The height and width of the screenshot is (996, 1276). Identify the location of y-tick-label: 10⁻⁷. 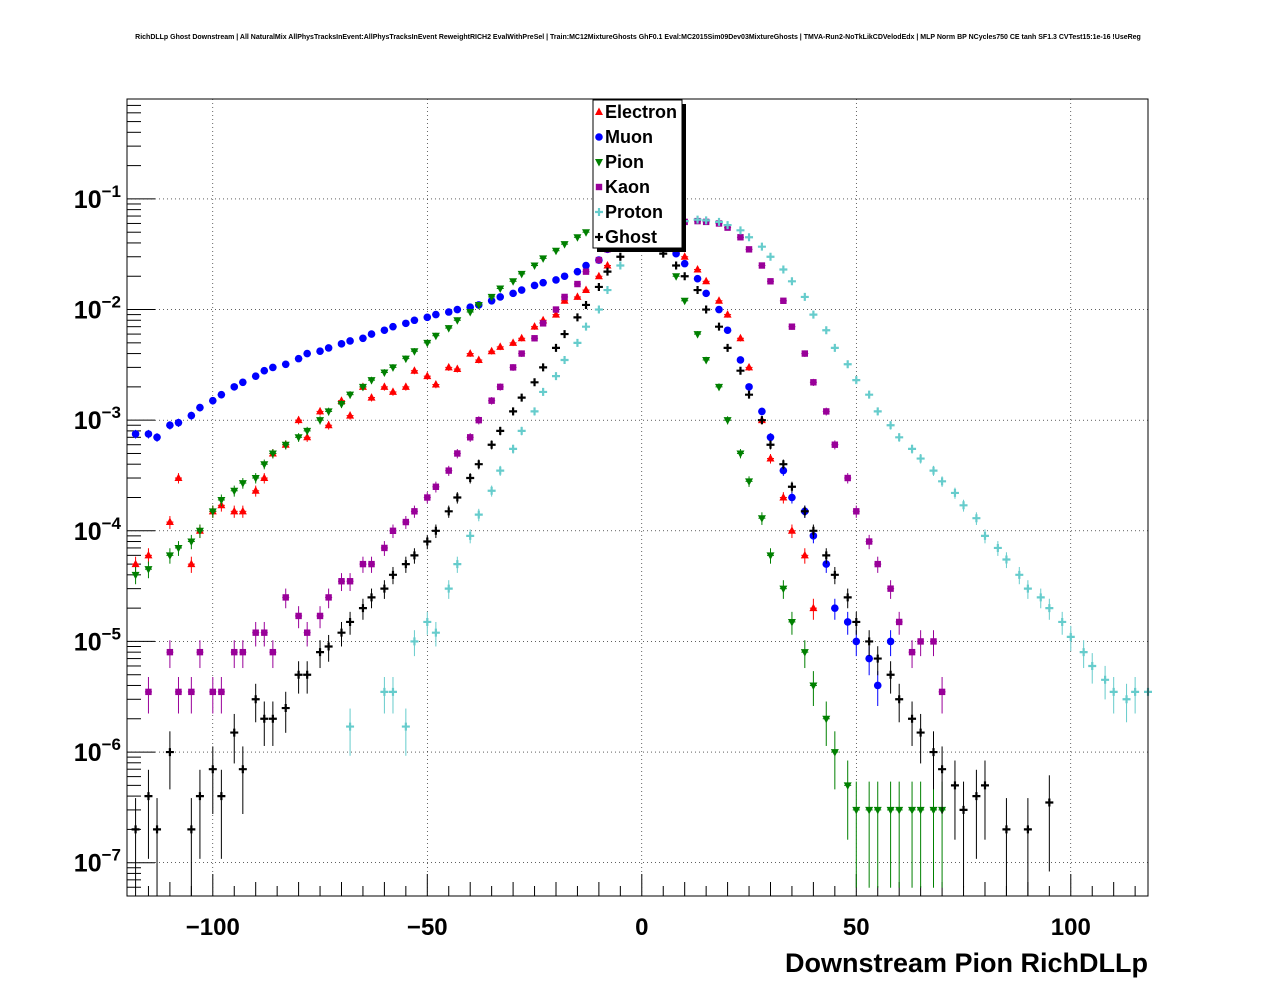
(97, 862).